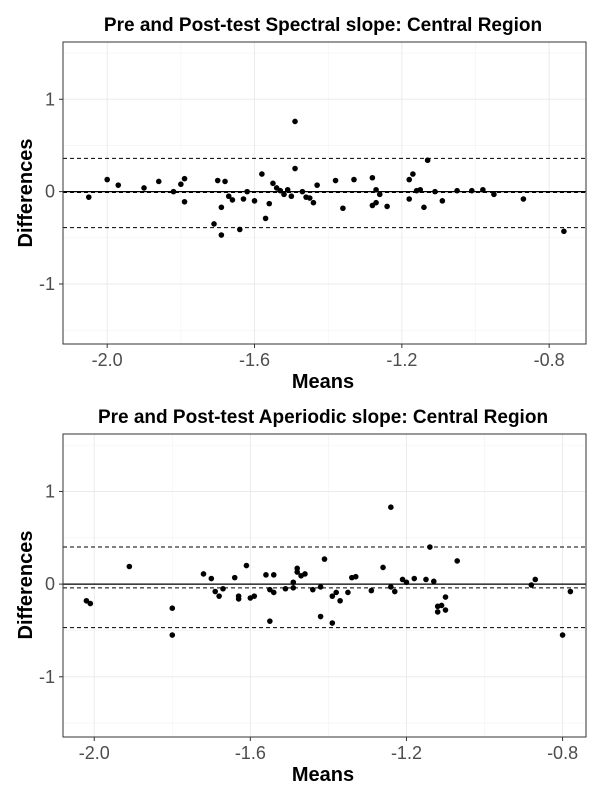 This screenshot has width=600, height=800. Describe the element at coordinates (94, 753) in the screenshot. I see `x-tick-label: -2.0` at that location.